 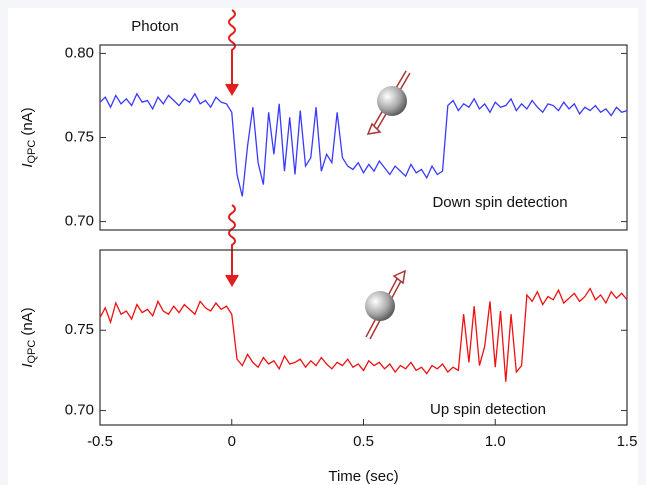 I want to click on up-spin-icon, so click(x=385, y=304).